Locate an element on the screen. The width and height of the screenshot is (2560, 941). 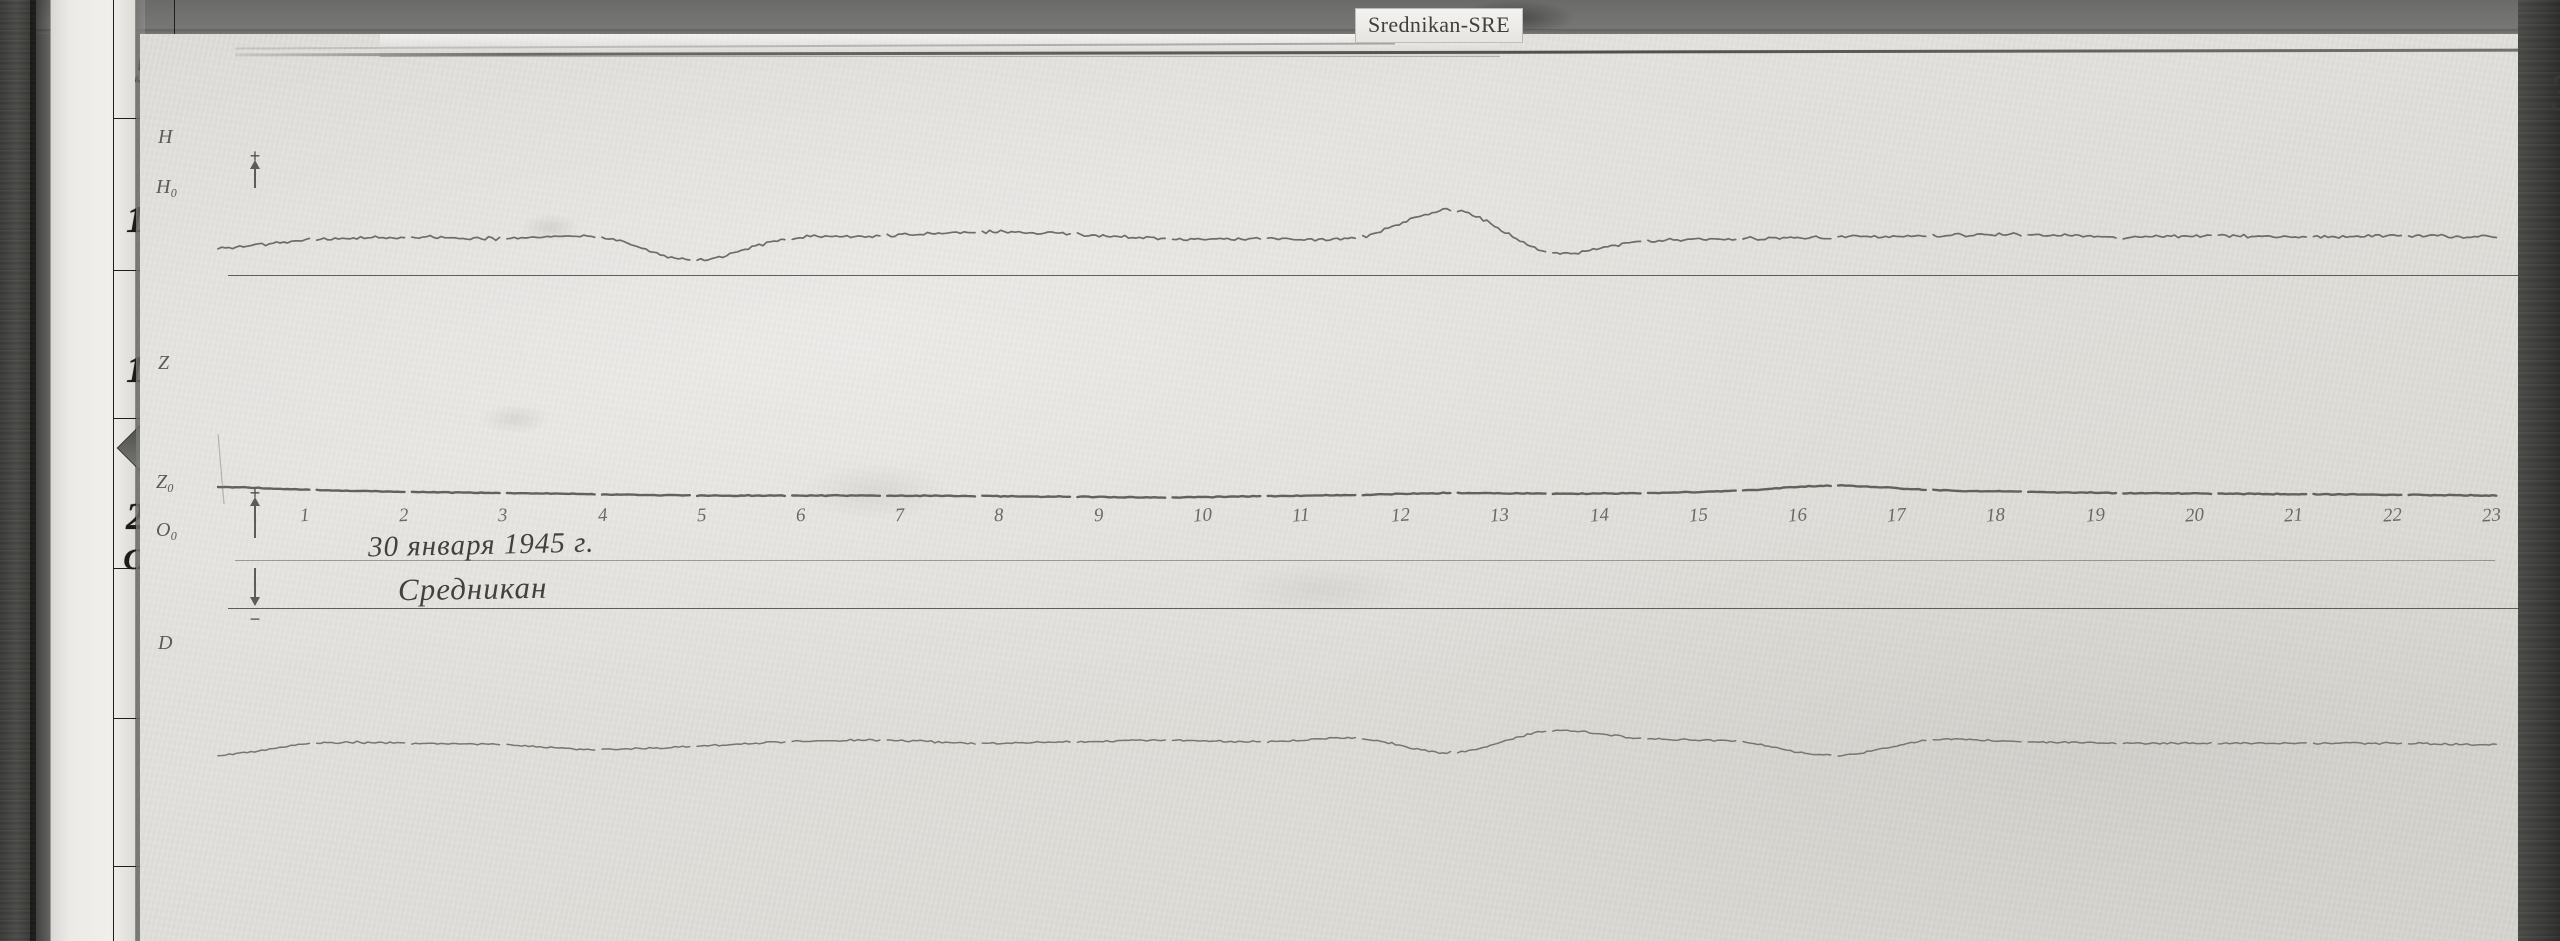
baseline-label-o0: O₀ is located at coordinates (167, 530).